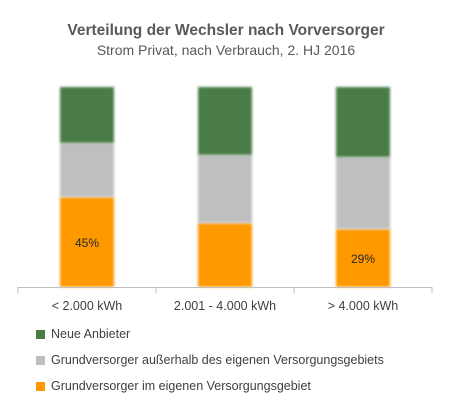 This screenshot has width=450, height=411. What do you see at coordinates (226, 50) in the screenshot?
I see `chart-subtitle: Strom Privat, nach Verbrauch, 2. HJ 2016` at bounding box center [226, 50].